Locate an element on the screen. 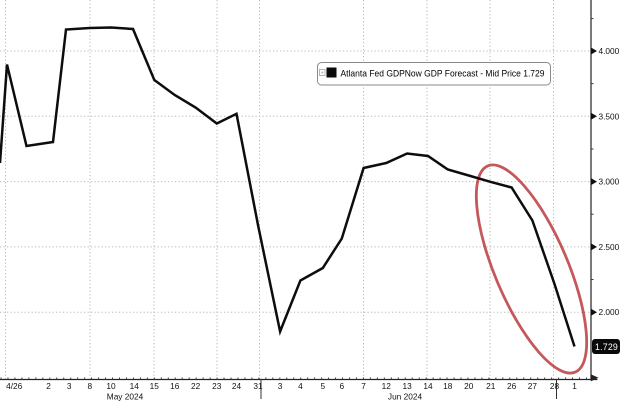  svg-text: 2.500 is located at coordinates (609, 247).